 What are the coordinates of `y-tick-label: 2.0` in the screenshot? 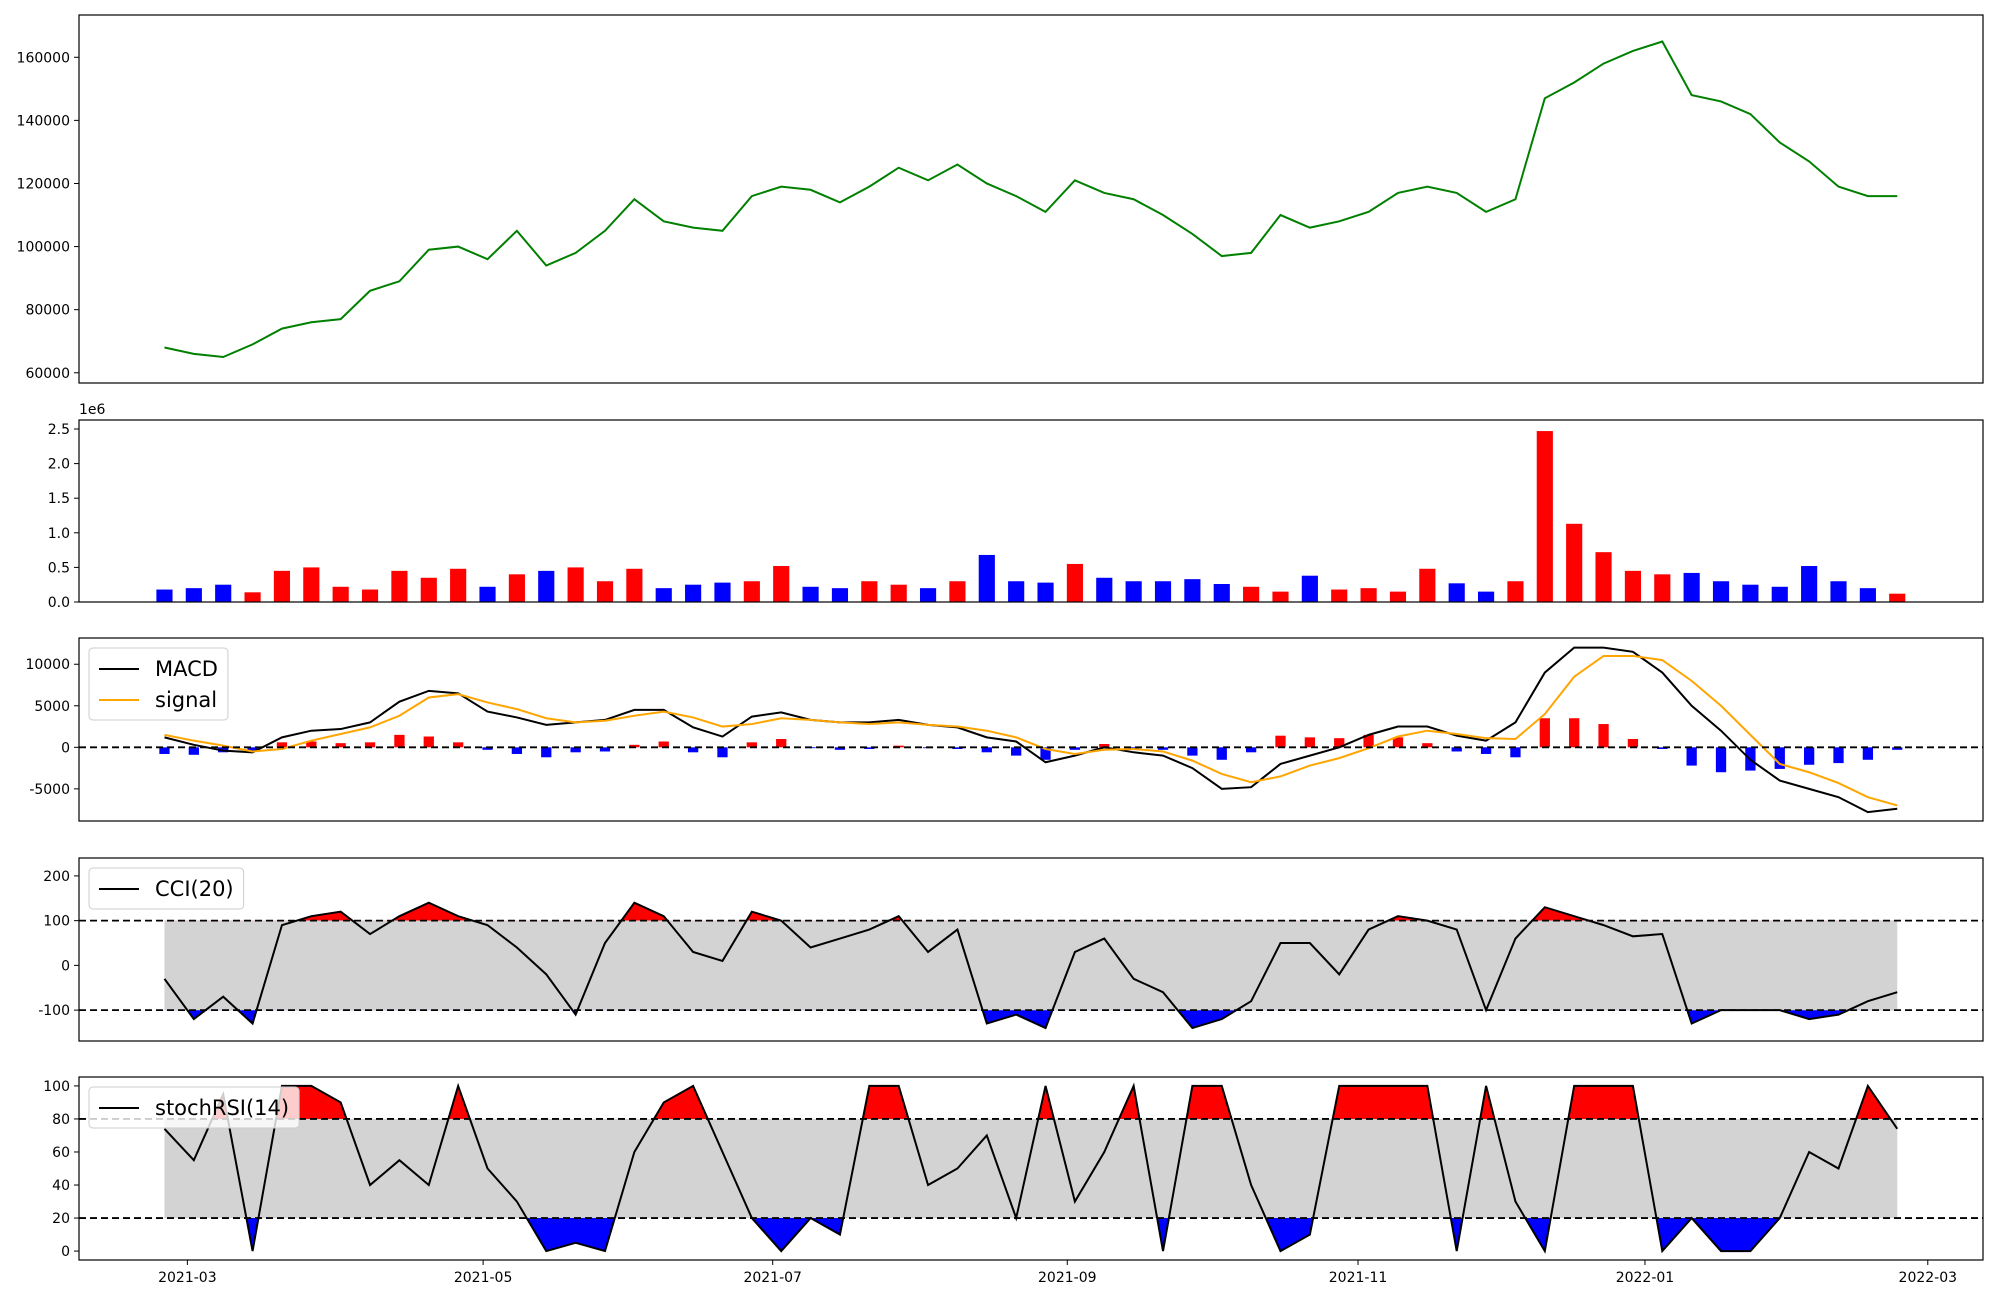 It's located at (59, 465).